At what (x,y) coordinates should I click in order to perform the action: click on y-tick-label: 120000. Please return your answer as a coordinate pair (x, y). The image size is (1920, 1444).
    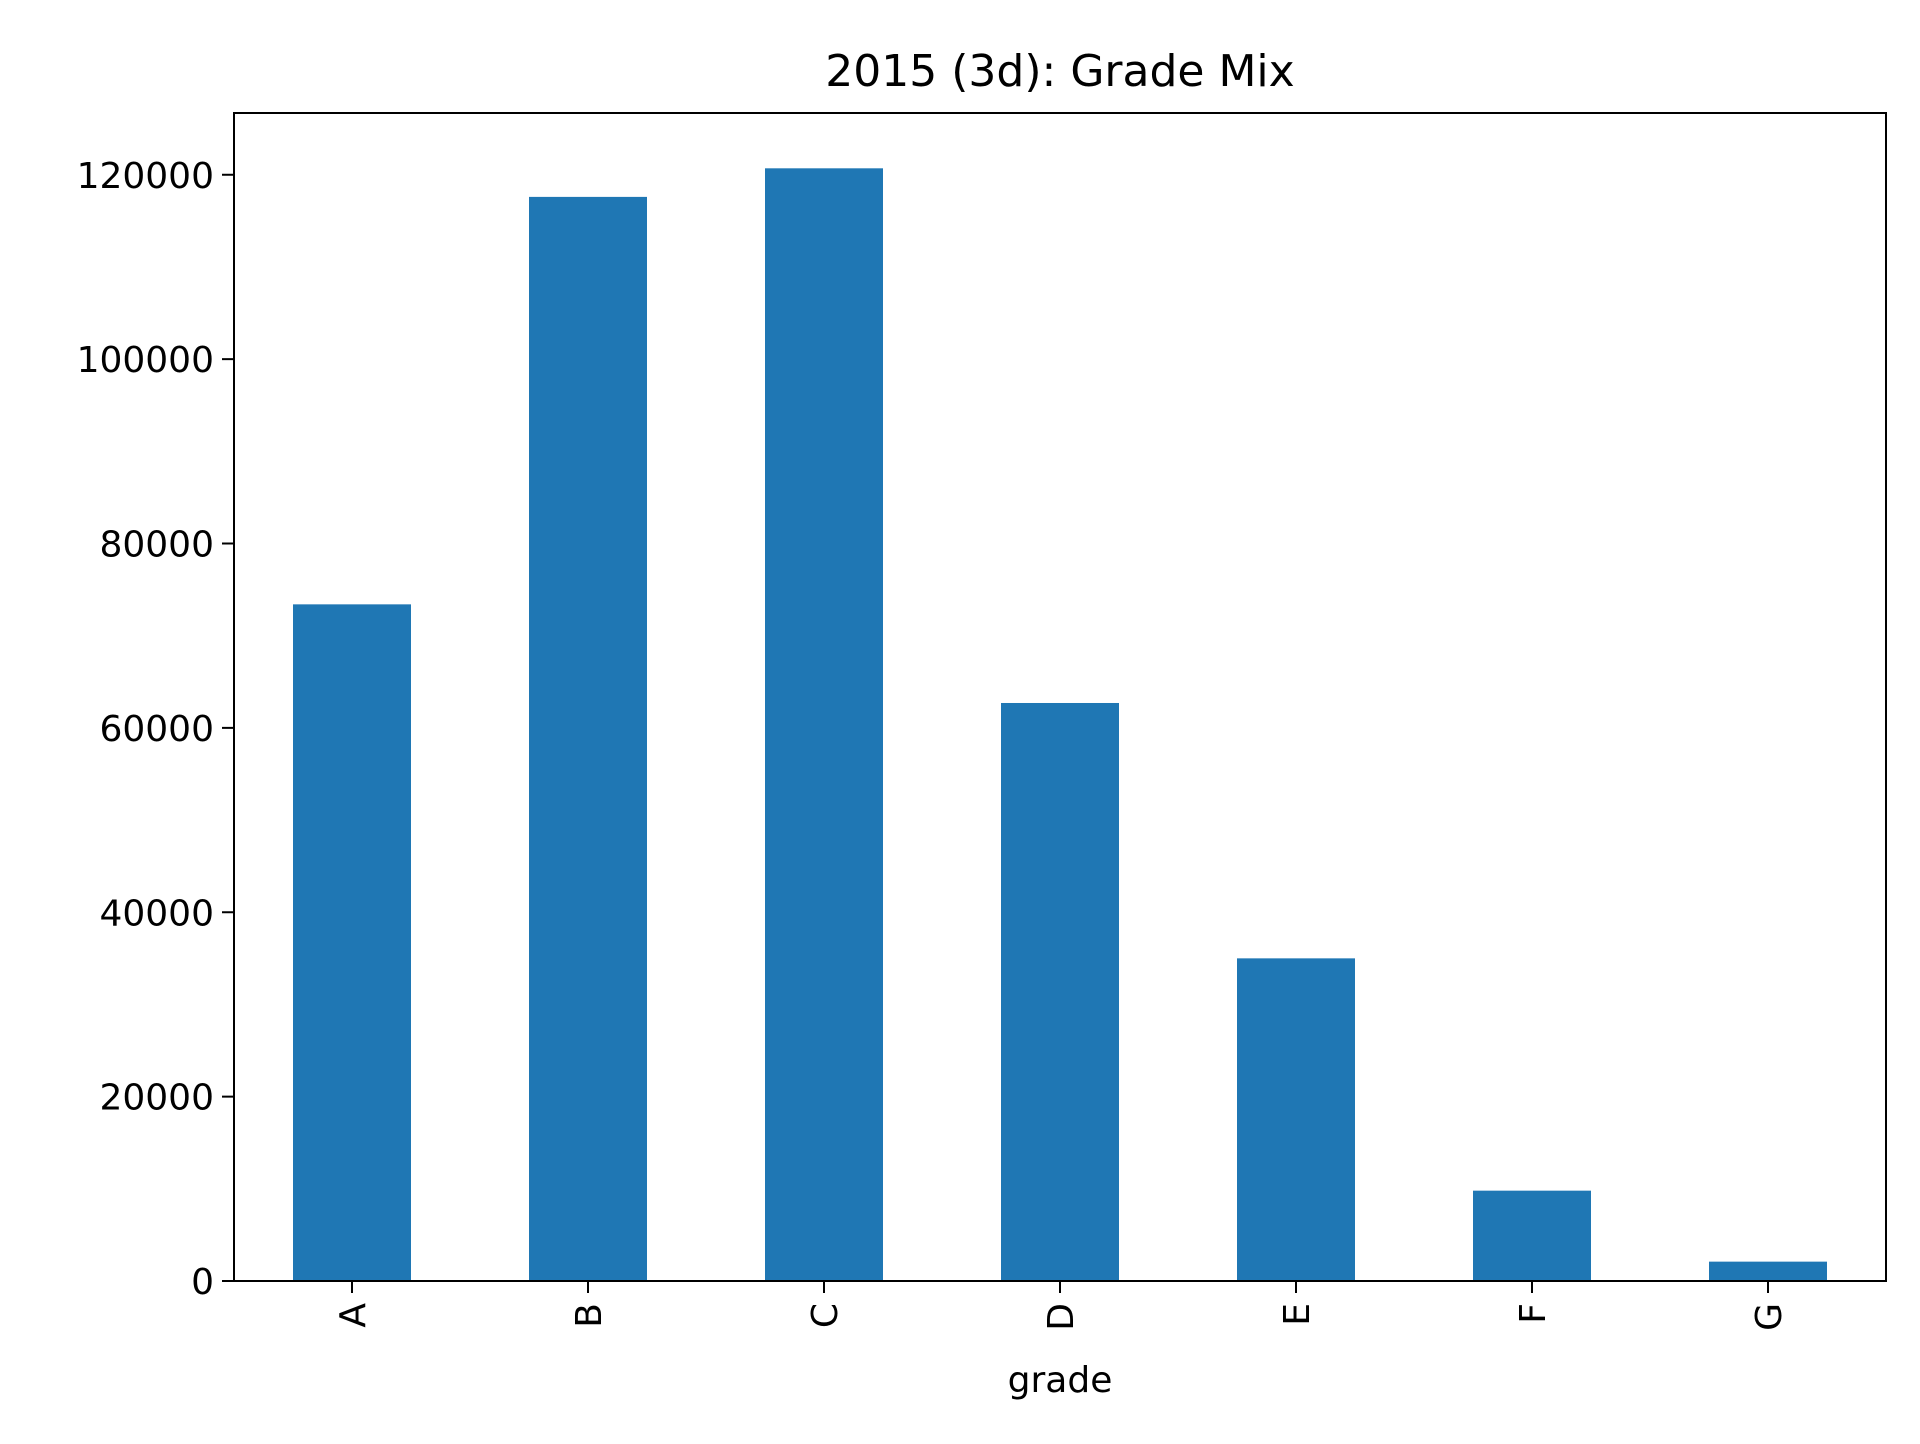
    Looking at the image, I should click on (145, 176).